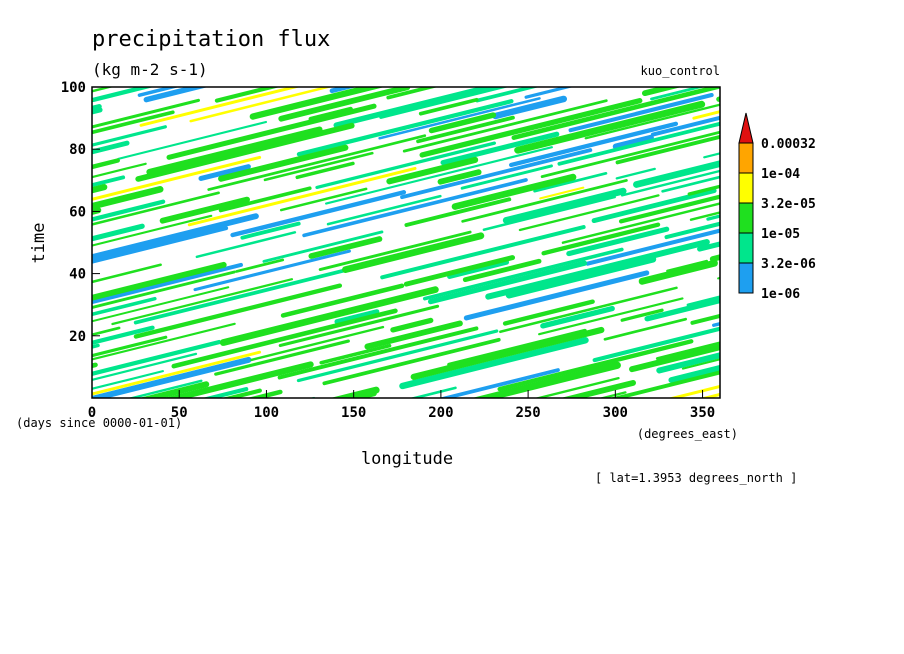  What do you see at coordinates (150, 69) in the screenshot?
I see `chart-units: (kg m-2 s-1)` at bounding box center [150, 69].